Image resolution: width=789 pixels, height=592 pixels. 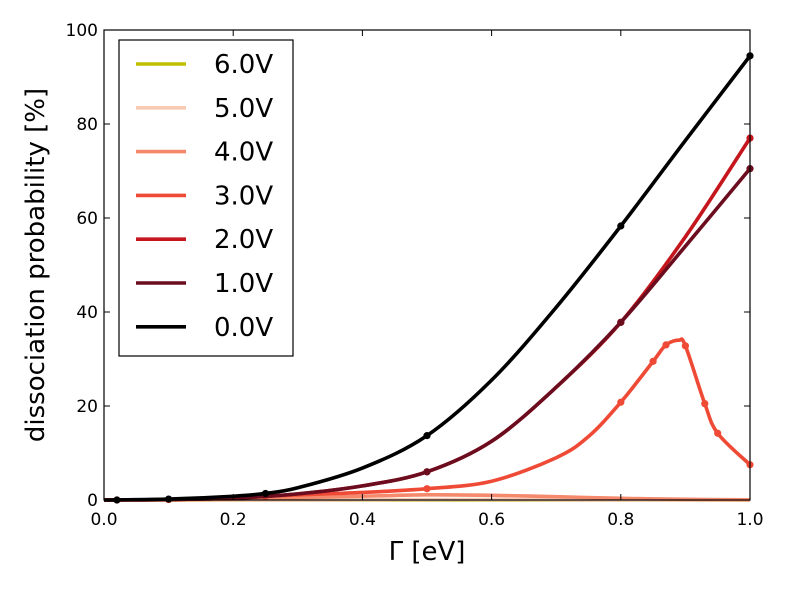 What do you see at coordinates (233, 520) in the screenshot?
I see `x-tick-label: 0.2` at bounding box center [233, 520].